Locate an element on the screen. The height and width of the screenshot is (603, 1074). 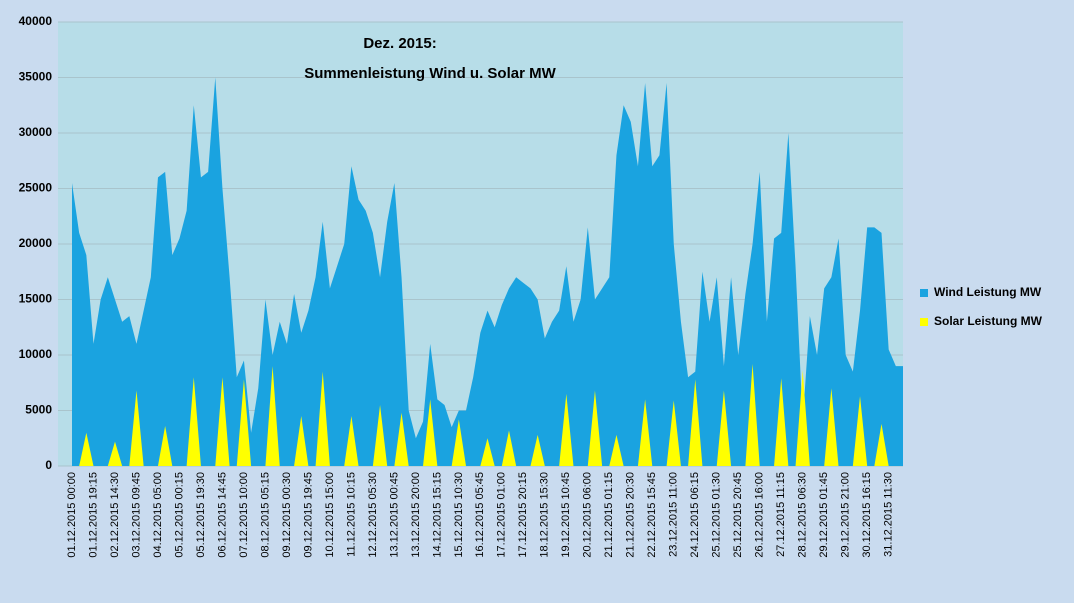
legend-label: Solar Leistung MW is located at coordinates (988, 321).